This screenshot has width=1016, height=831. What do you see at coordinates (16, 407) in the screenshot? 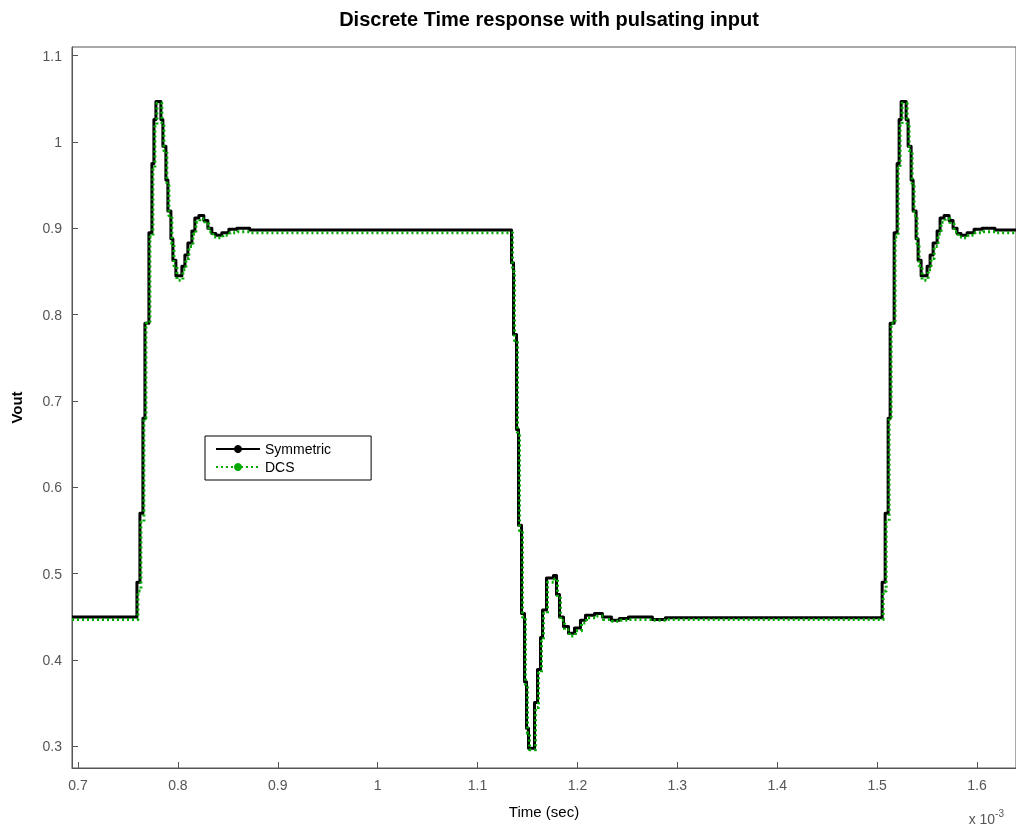
I see `y-axis-title: Vout` at bounding box center [16, 407].